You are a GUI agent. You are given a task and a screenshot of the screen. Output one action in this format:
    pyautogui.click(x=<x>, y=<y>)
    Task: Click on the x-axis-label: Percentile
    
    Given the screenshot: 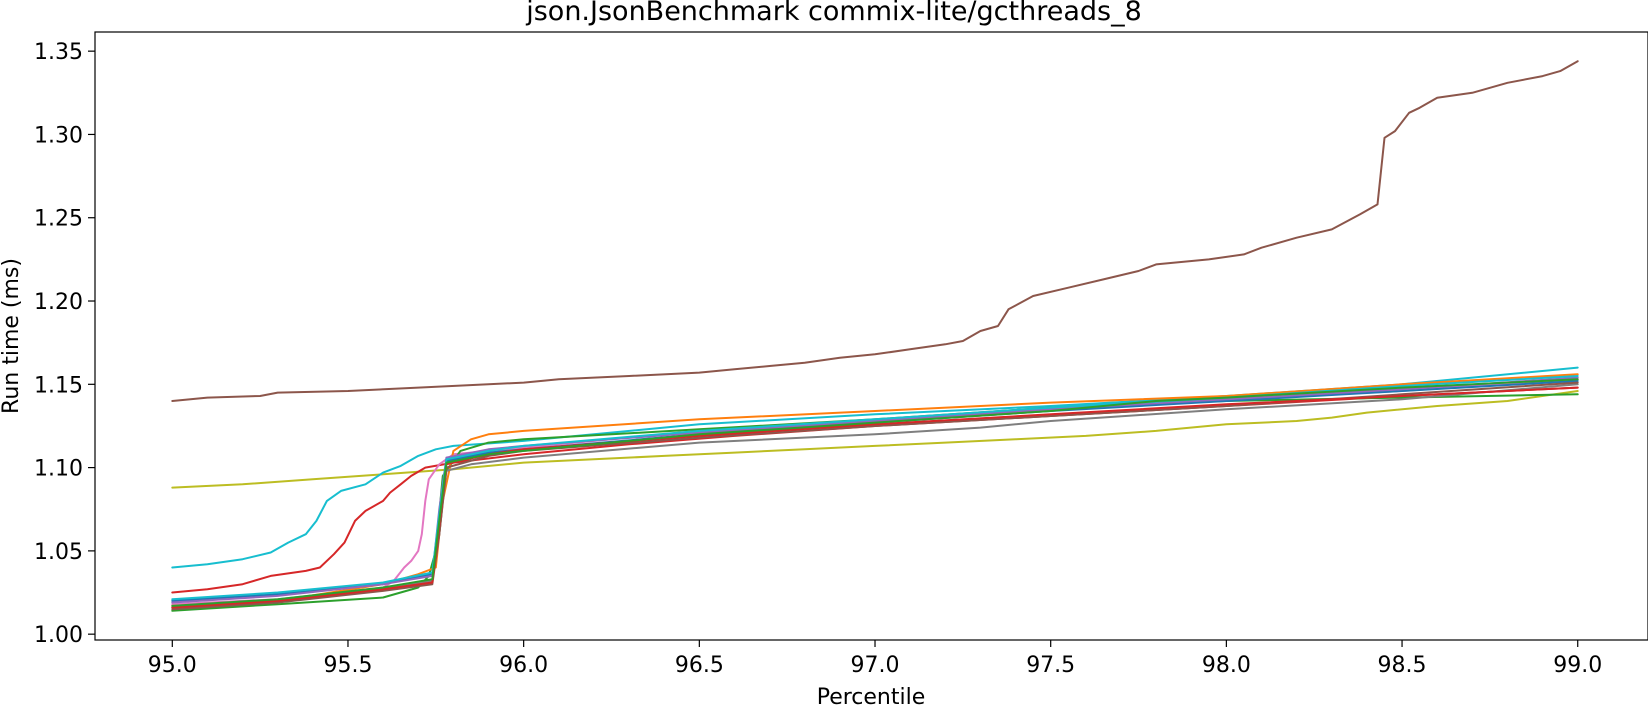 What is the action you would take?
    pyautogui.click(x=871, y=697)
    